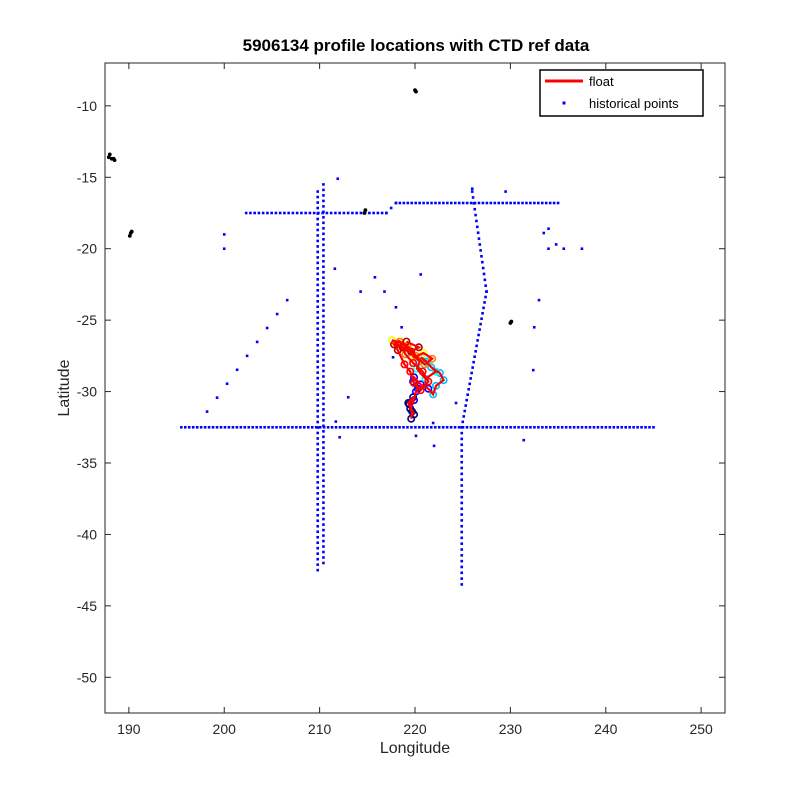  I want to click on x-tick-label: 190, so click(129, 729).